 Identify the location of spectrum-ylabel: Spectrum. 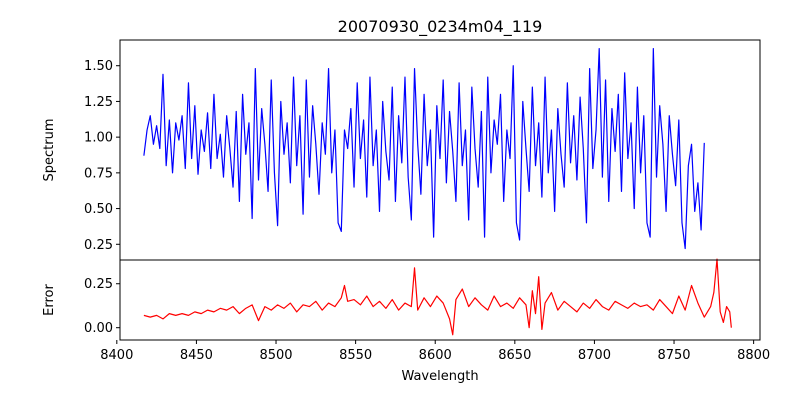
(49, 150).